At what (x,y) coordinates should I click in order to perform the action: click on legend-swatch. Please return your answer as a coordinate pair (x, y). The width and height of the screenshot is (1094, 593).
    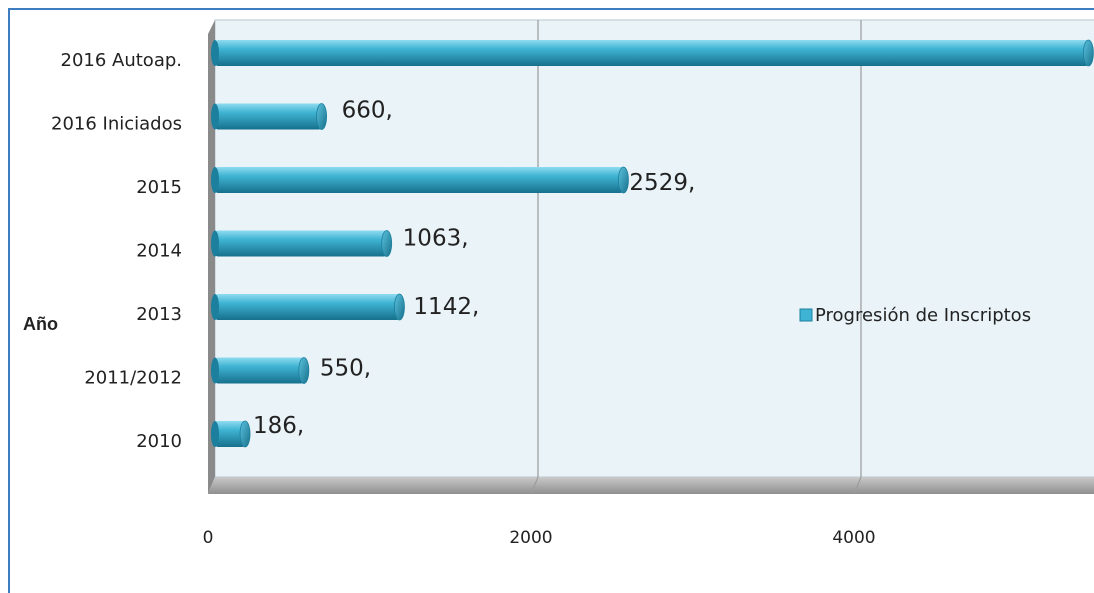
    Looking at the image, I should click on (806, 315).